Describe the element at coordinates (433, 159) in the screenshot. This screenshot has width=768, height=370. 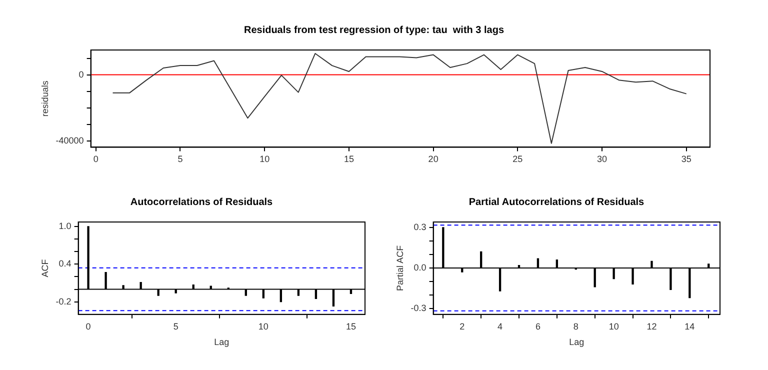
I see `x-tick-label: 20` at that location.